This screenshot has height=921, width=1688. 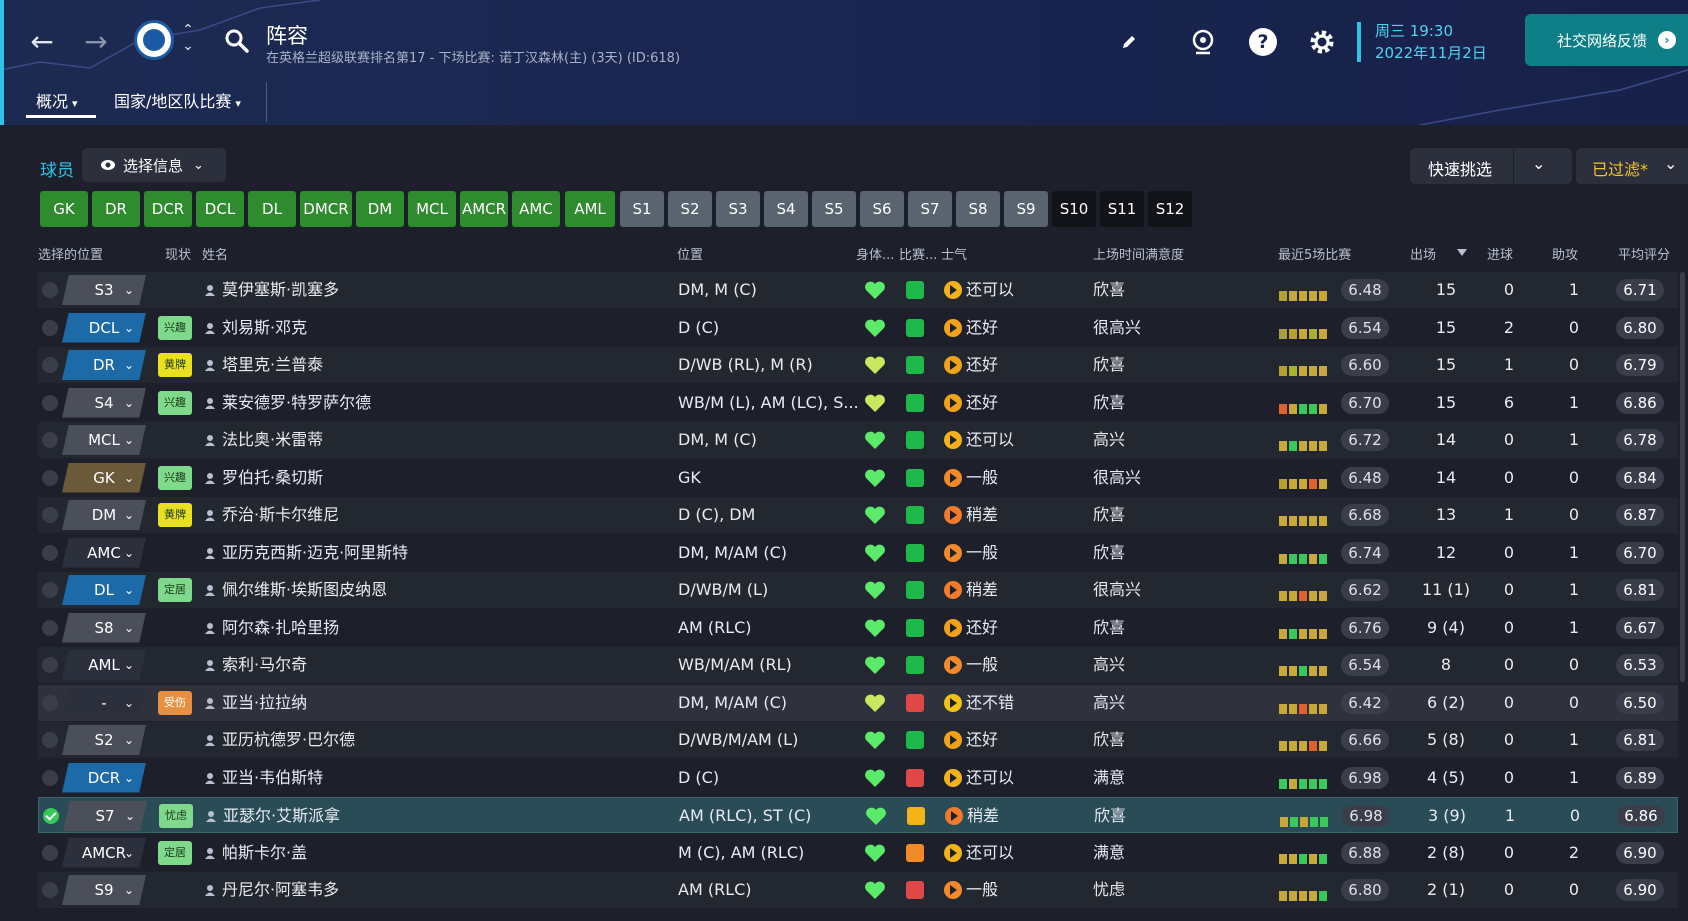 What do you see at coordinates (272, 209) in the screenshot?
I see `position-filter-dl: DL` at bounding box center [272, 209].